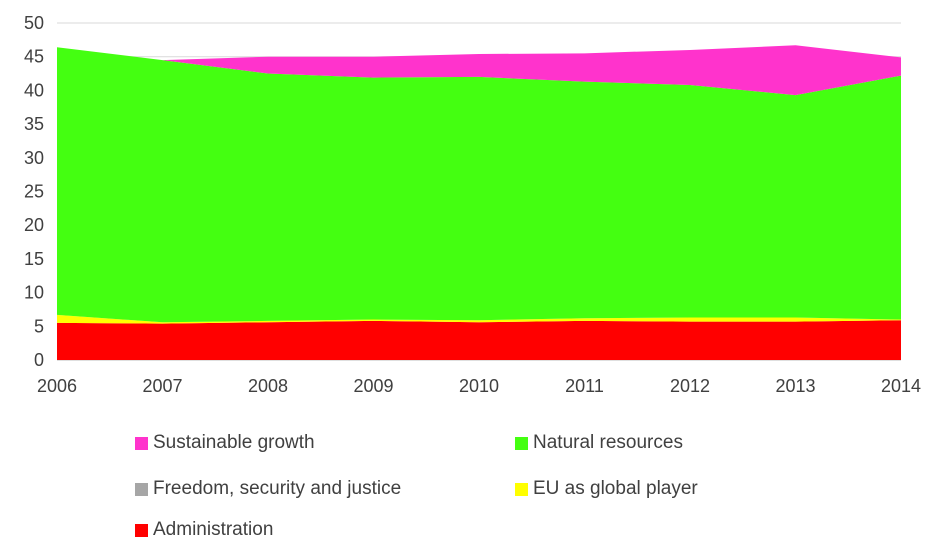 The height and width of the screenshot is (542, 925). I want to click on y-tick-label: 45, so click(34, 57).